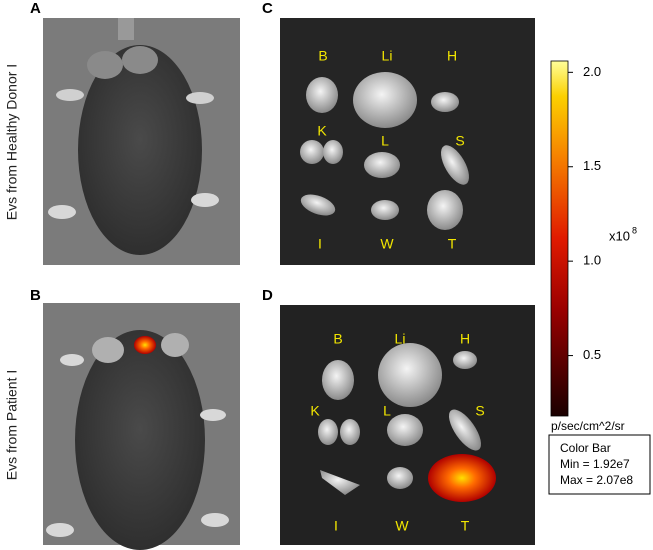 The width and height of the screenshot is (653, 550). Describe the element at coordinates (588, 426) in the screenshot. I see `unit-label: p/sec/cm^2/sr` at that location.